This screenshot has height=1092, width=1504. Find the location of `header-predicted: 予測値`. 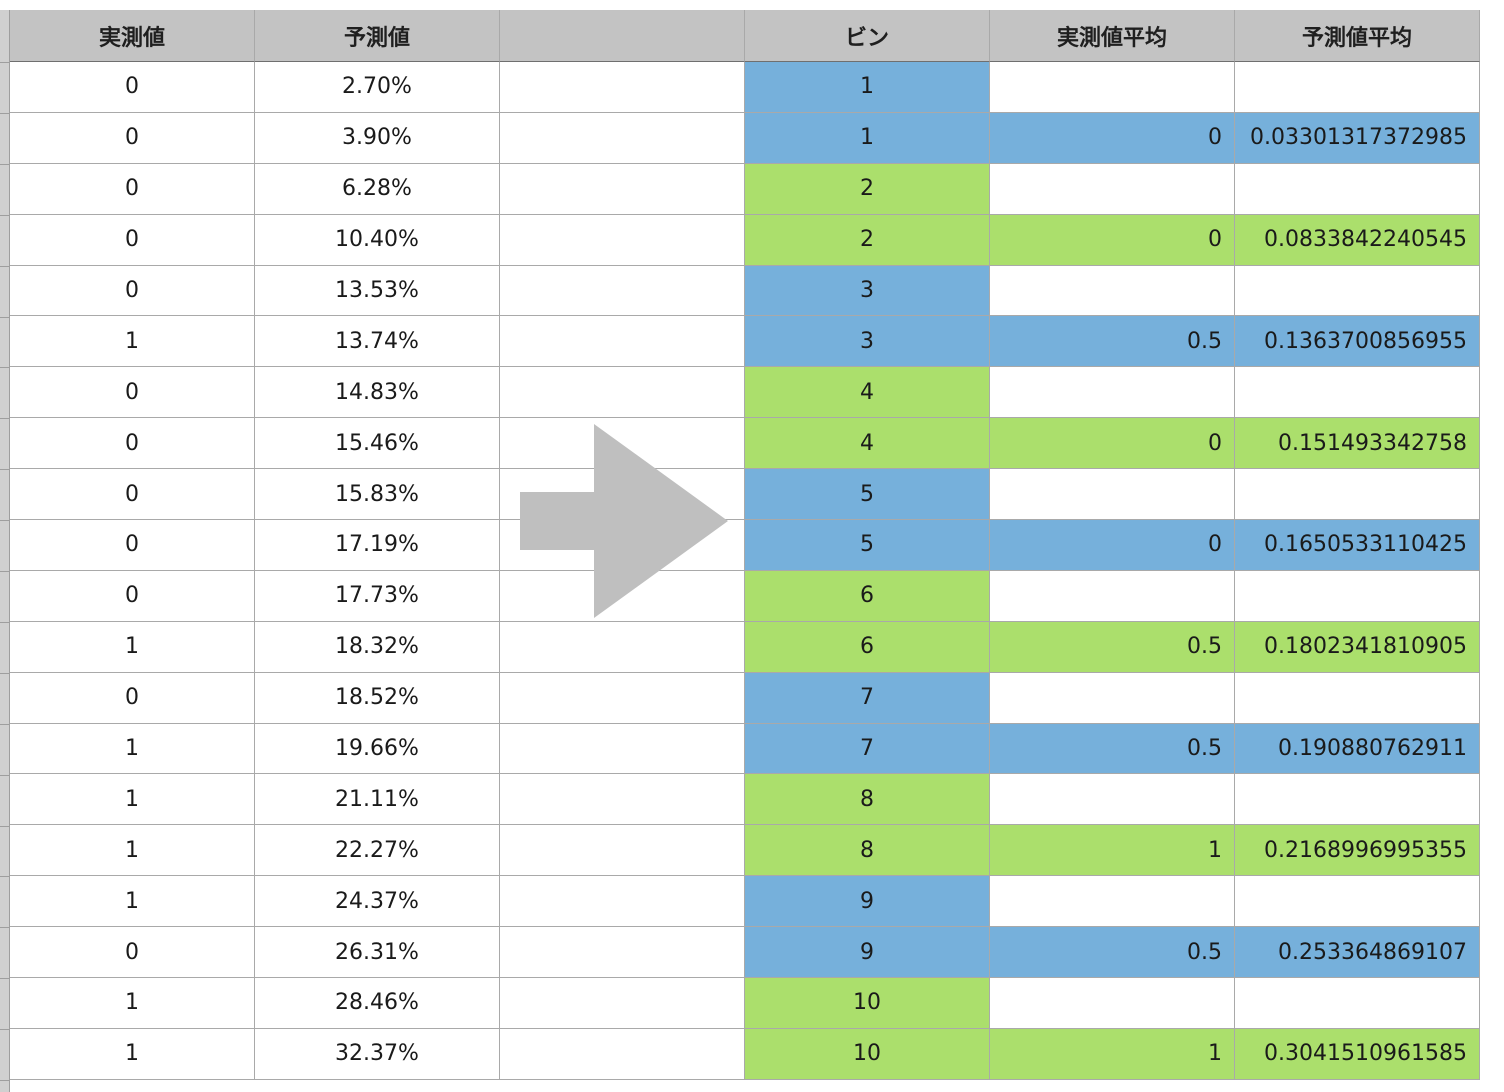

header-predicted: 予測値 is located at coordinates (377, 36).